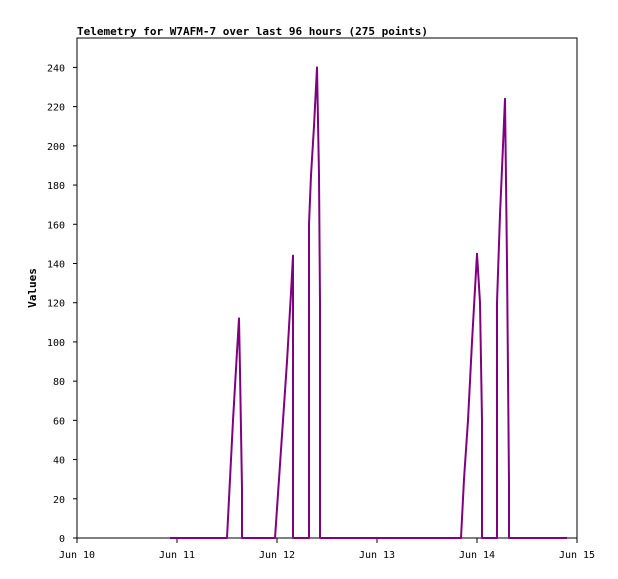 This screenshot has width=618, height=579. I want to click on y-tick-label: 240, so click(56, 68).